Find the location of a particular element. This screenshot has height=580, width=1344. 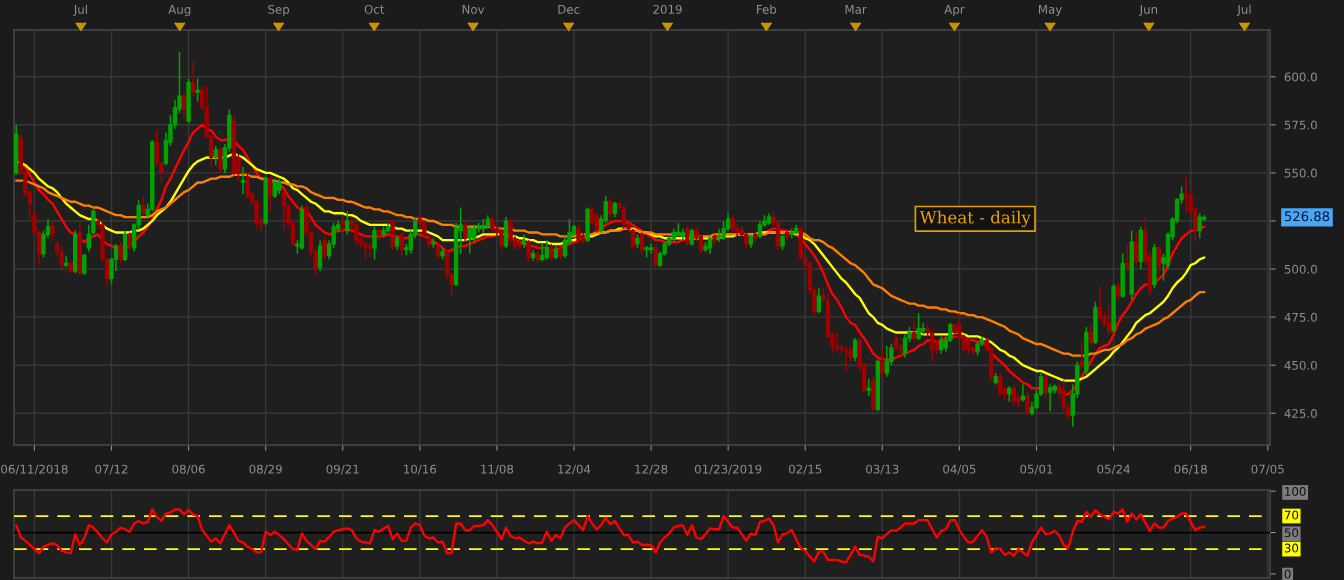

y-tick-label: 575.0 is located at coordinates (1300, 125).